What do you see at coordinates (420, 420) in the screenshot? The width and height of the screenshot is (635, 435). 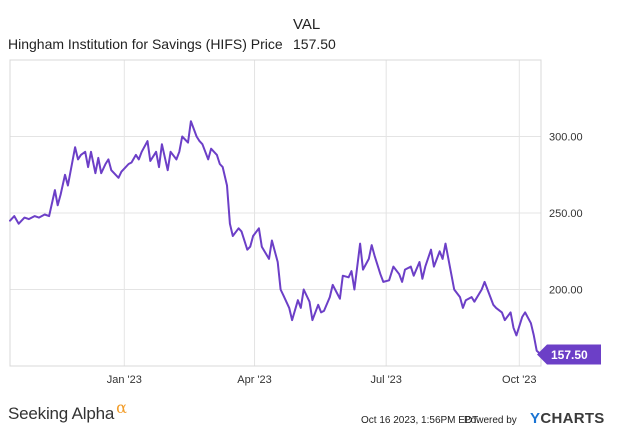 I see `timestamp: Oct 16 2023, 1:56PM EDT.` at bounding box center [420, 420].